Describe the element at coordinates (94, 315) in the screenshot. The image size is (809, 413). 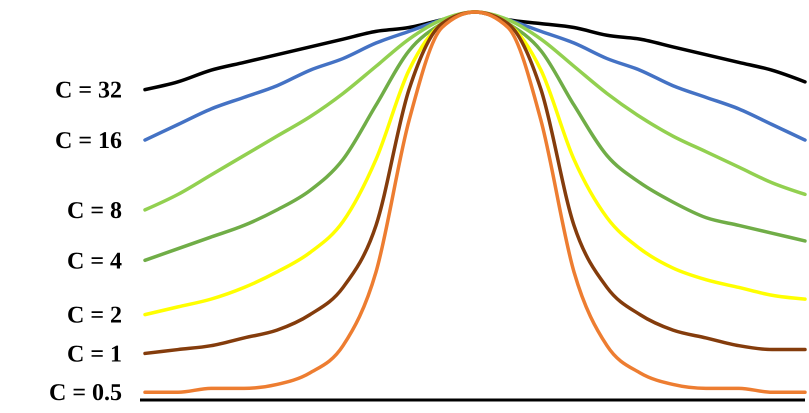
I see `series-label: C = 2` at that location.